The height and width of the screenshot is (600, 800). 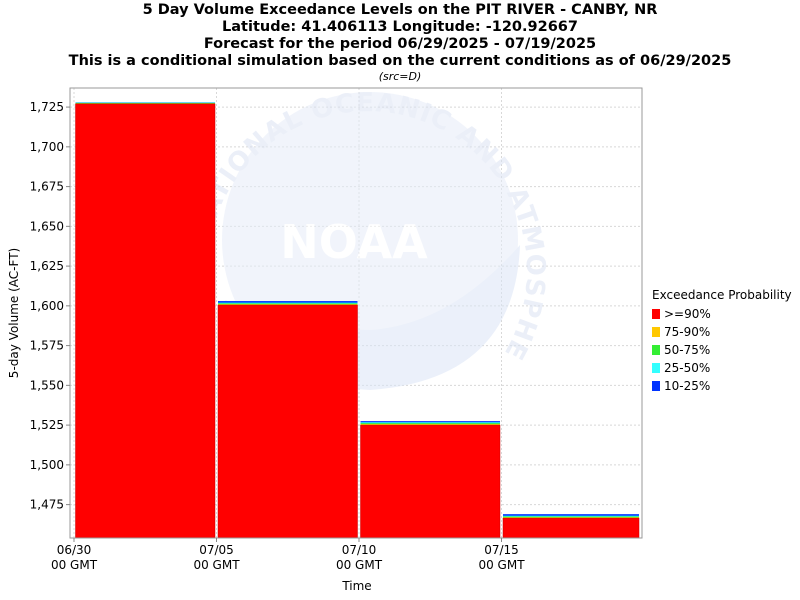 I want to click on y-tick-label: 1,475, so click(x=47, y=505).